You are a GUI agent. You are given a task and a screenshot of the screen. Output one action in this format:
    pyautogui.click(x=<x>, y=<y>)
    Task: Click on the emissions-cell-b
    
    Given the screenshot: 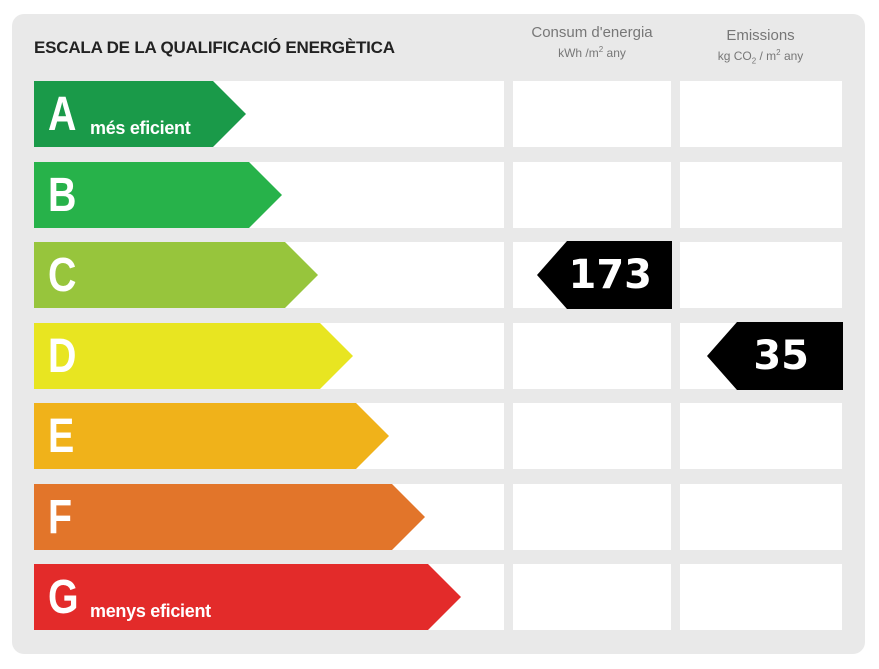 What is the action you would take?
    pyautogui.click(x=761, y=195)
    